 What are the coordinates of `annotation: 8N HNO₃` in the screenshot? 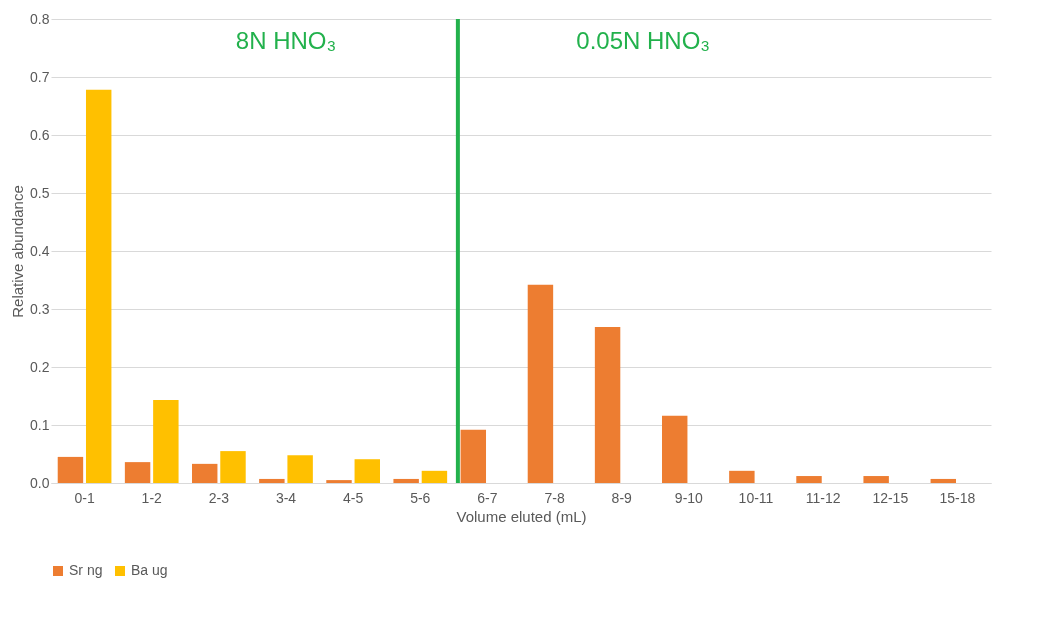 It's located at (286, 41).